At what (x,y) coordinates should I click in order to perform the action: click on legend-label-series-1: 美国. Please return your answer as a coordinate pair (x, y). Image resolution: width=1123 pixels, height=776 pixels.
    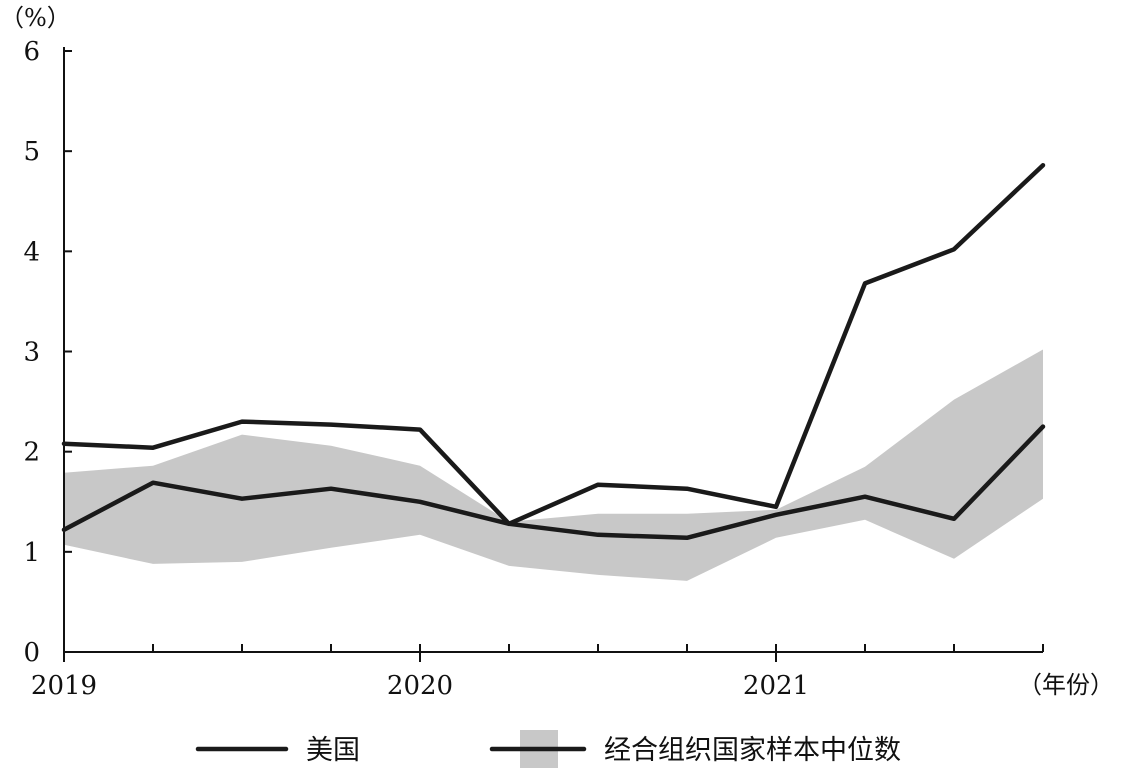
    Looking at the image, I should click on (333, 750).